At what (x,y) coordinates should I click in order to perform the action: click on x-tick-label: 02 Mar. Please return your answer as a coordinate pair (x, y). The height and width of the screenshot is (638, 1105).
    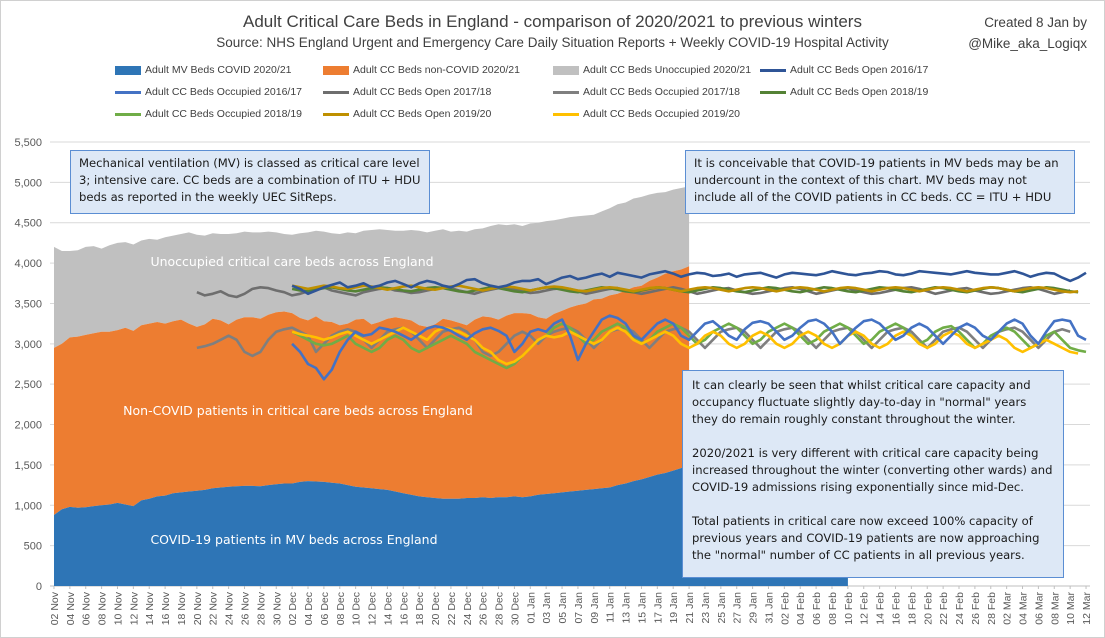
    Looking at the image, I should click on (1008, 608).